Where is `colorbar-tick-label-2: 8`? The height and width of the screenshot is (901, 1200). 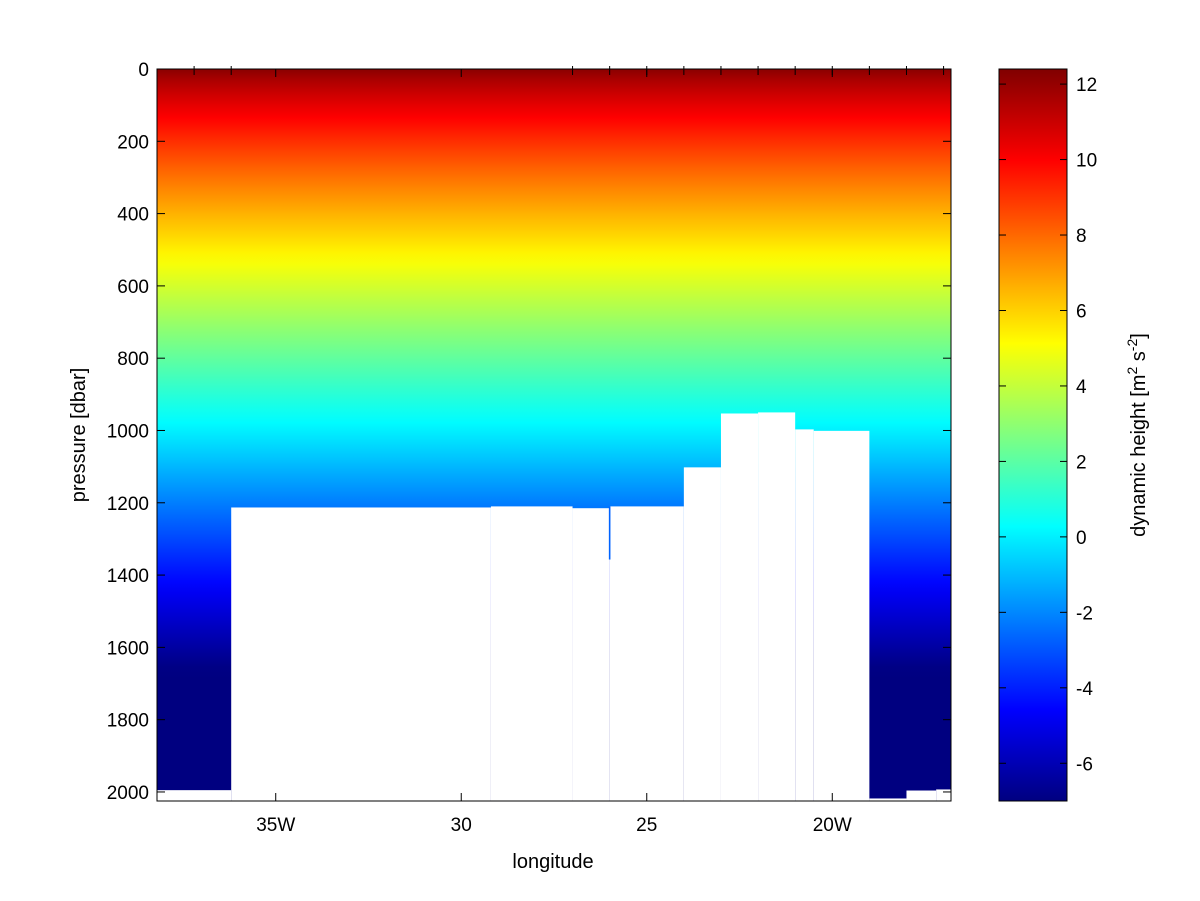 colorbar-tick-label-2: 8 is located at coordinates (1081, 236).